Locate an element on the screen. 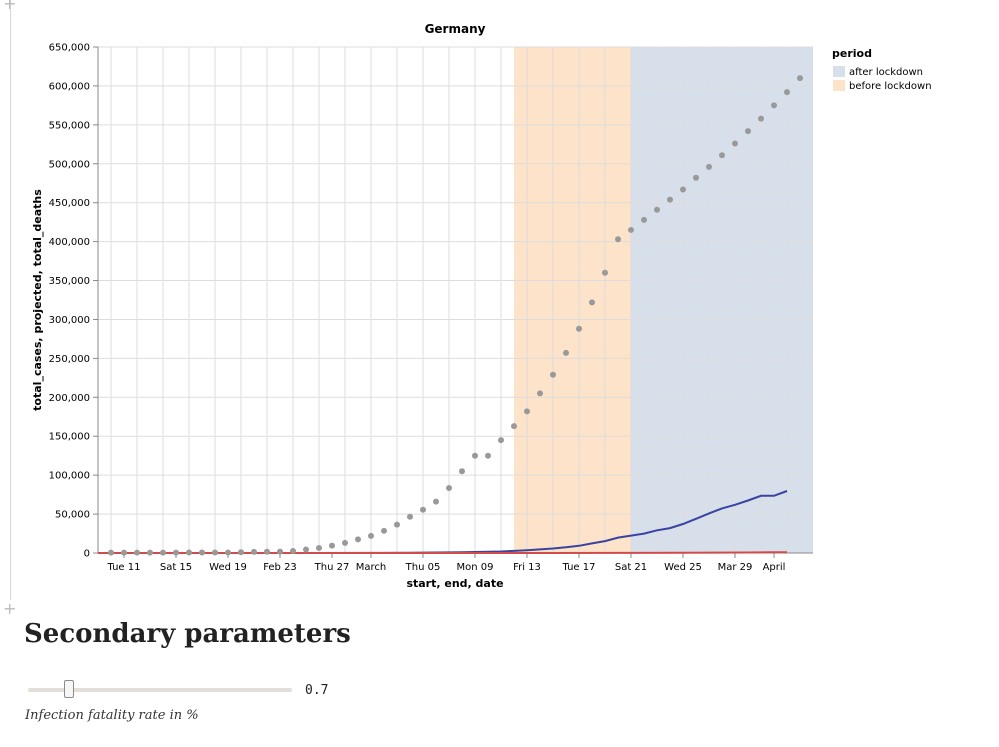 Image resolution: width=999 pixels, height=747 pixels. legend-title: period is located at coordinates (852, 53).